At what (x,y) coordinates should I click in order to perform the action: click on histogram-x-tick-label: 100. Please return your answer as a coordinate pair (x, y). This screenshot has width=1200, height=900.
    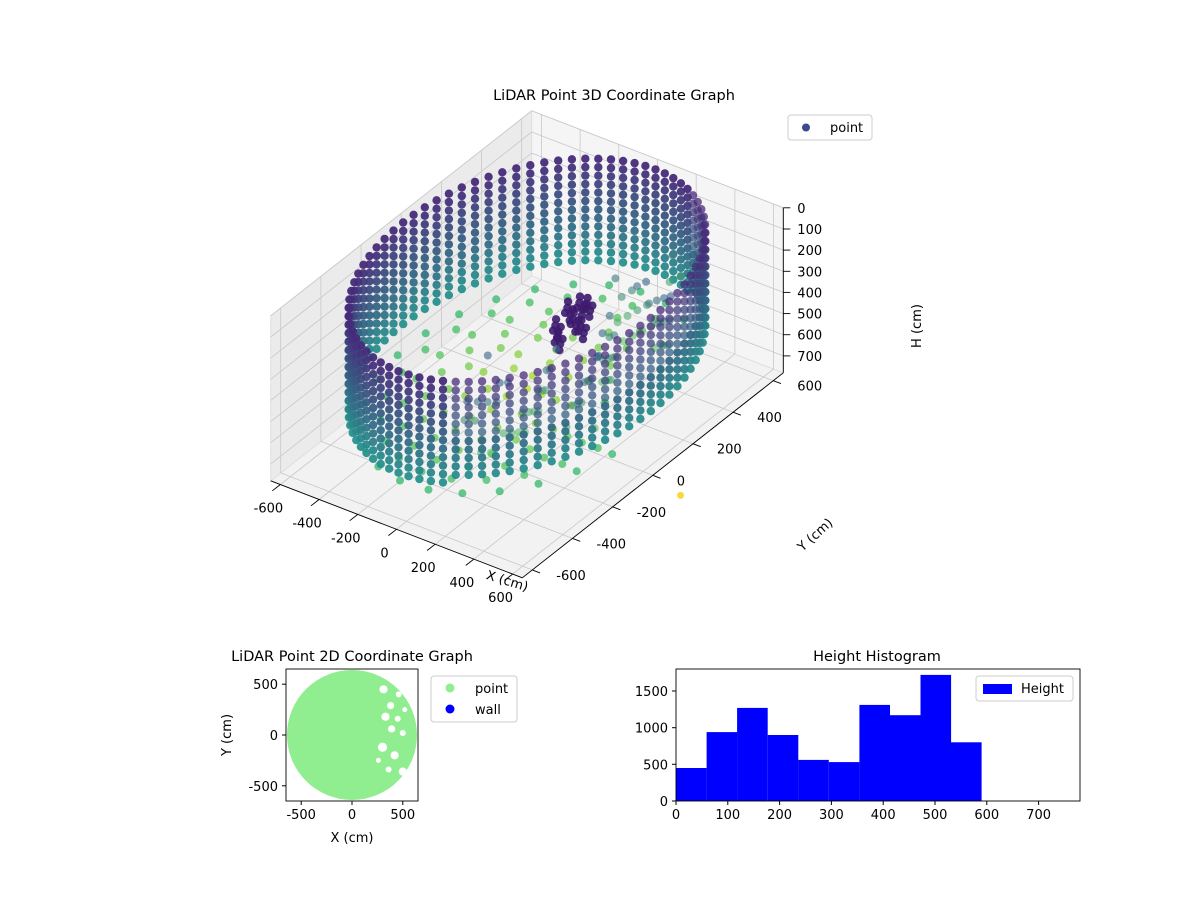
    Looking at the image, I should click on (727, 815).